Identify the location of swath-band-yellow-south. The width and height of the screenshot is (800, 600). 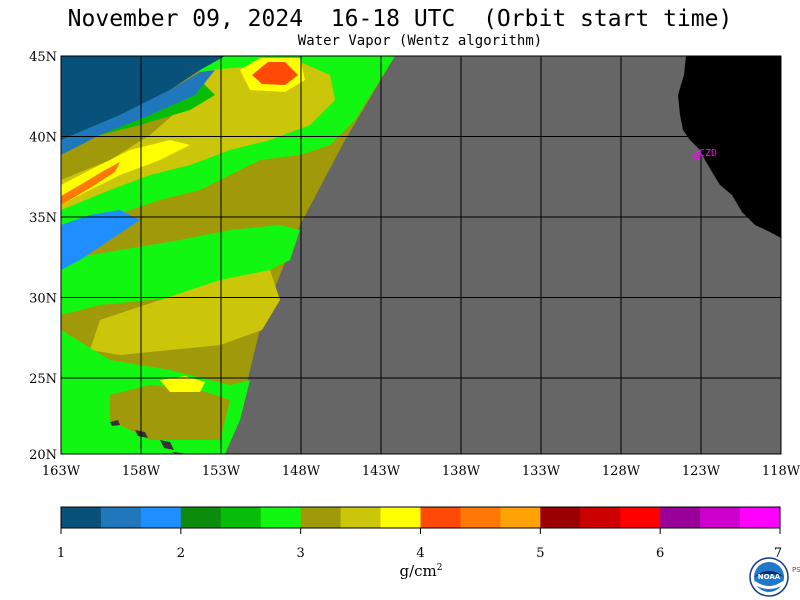
(185, 312).